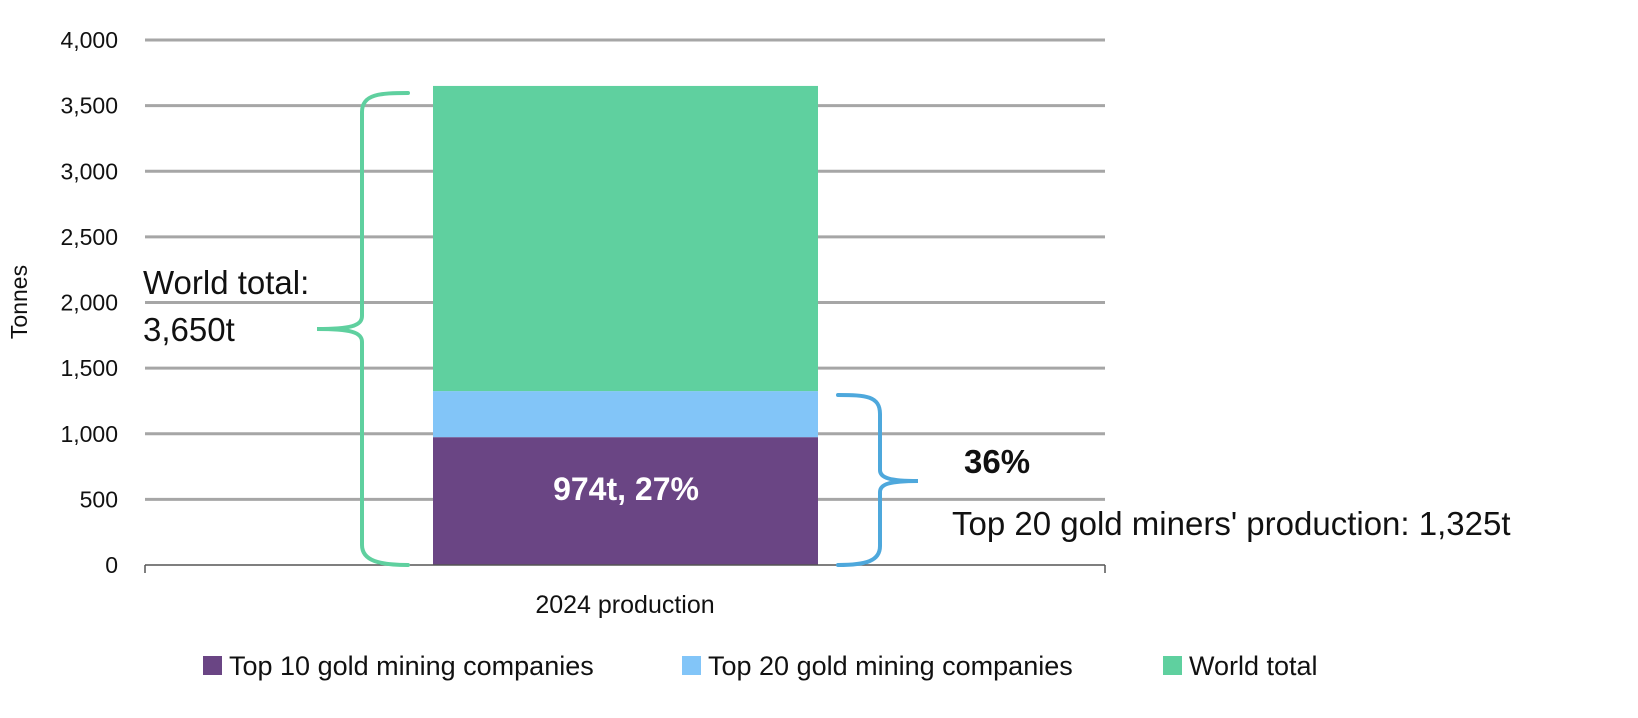 Image resolution: width=1638 pixels, height=718 pixels. What do you see at coordinates (877, 480) in the screenshot?
I see `top20-brace` at bounding box center [877, 480].